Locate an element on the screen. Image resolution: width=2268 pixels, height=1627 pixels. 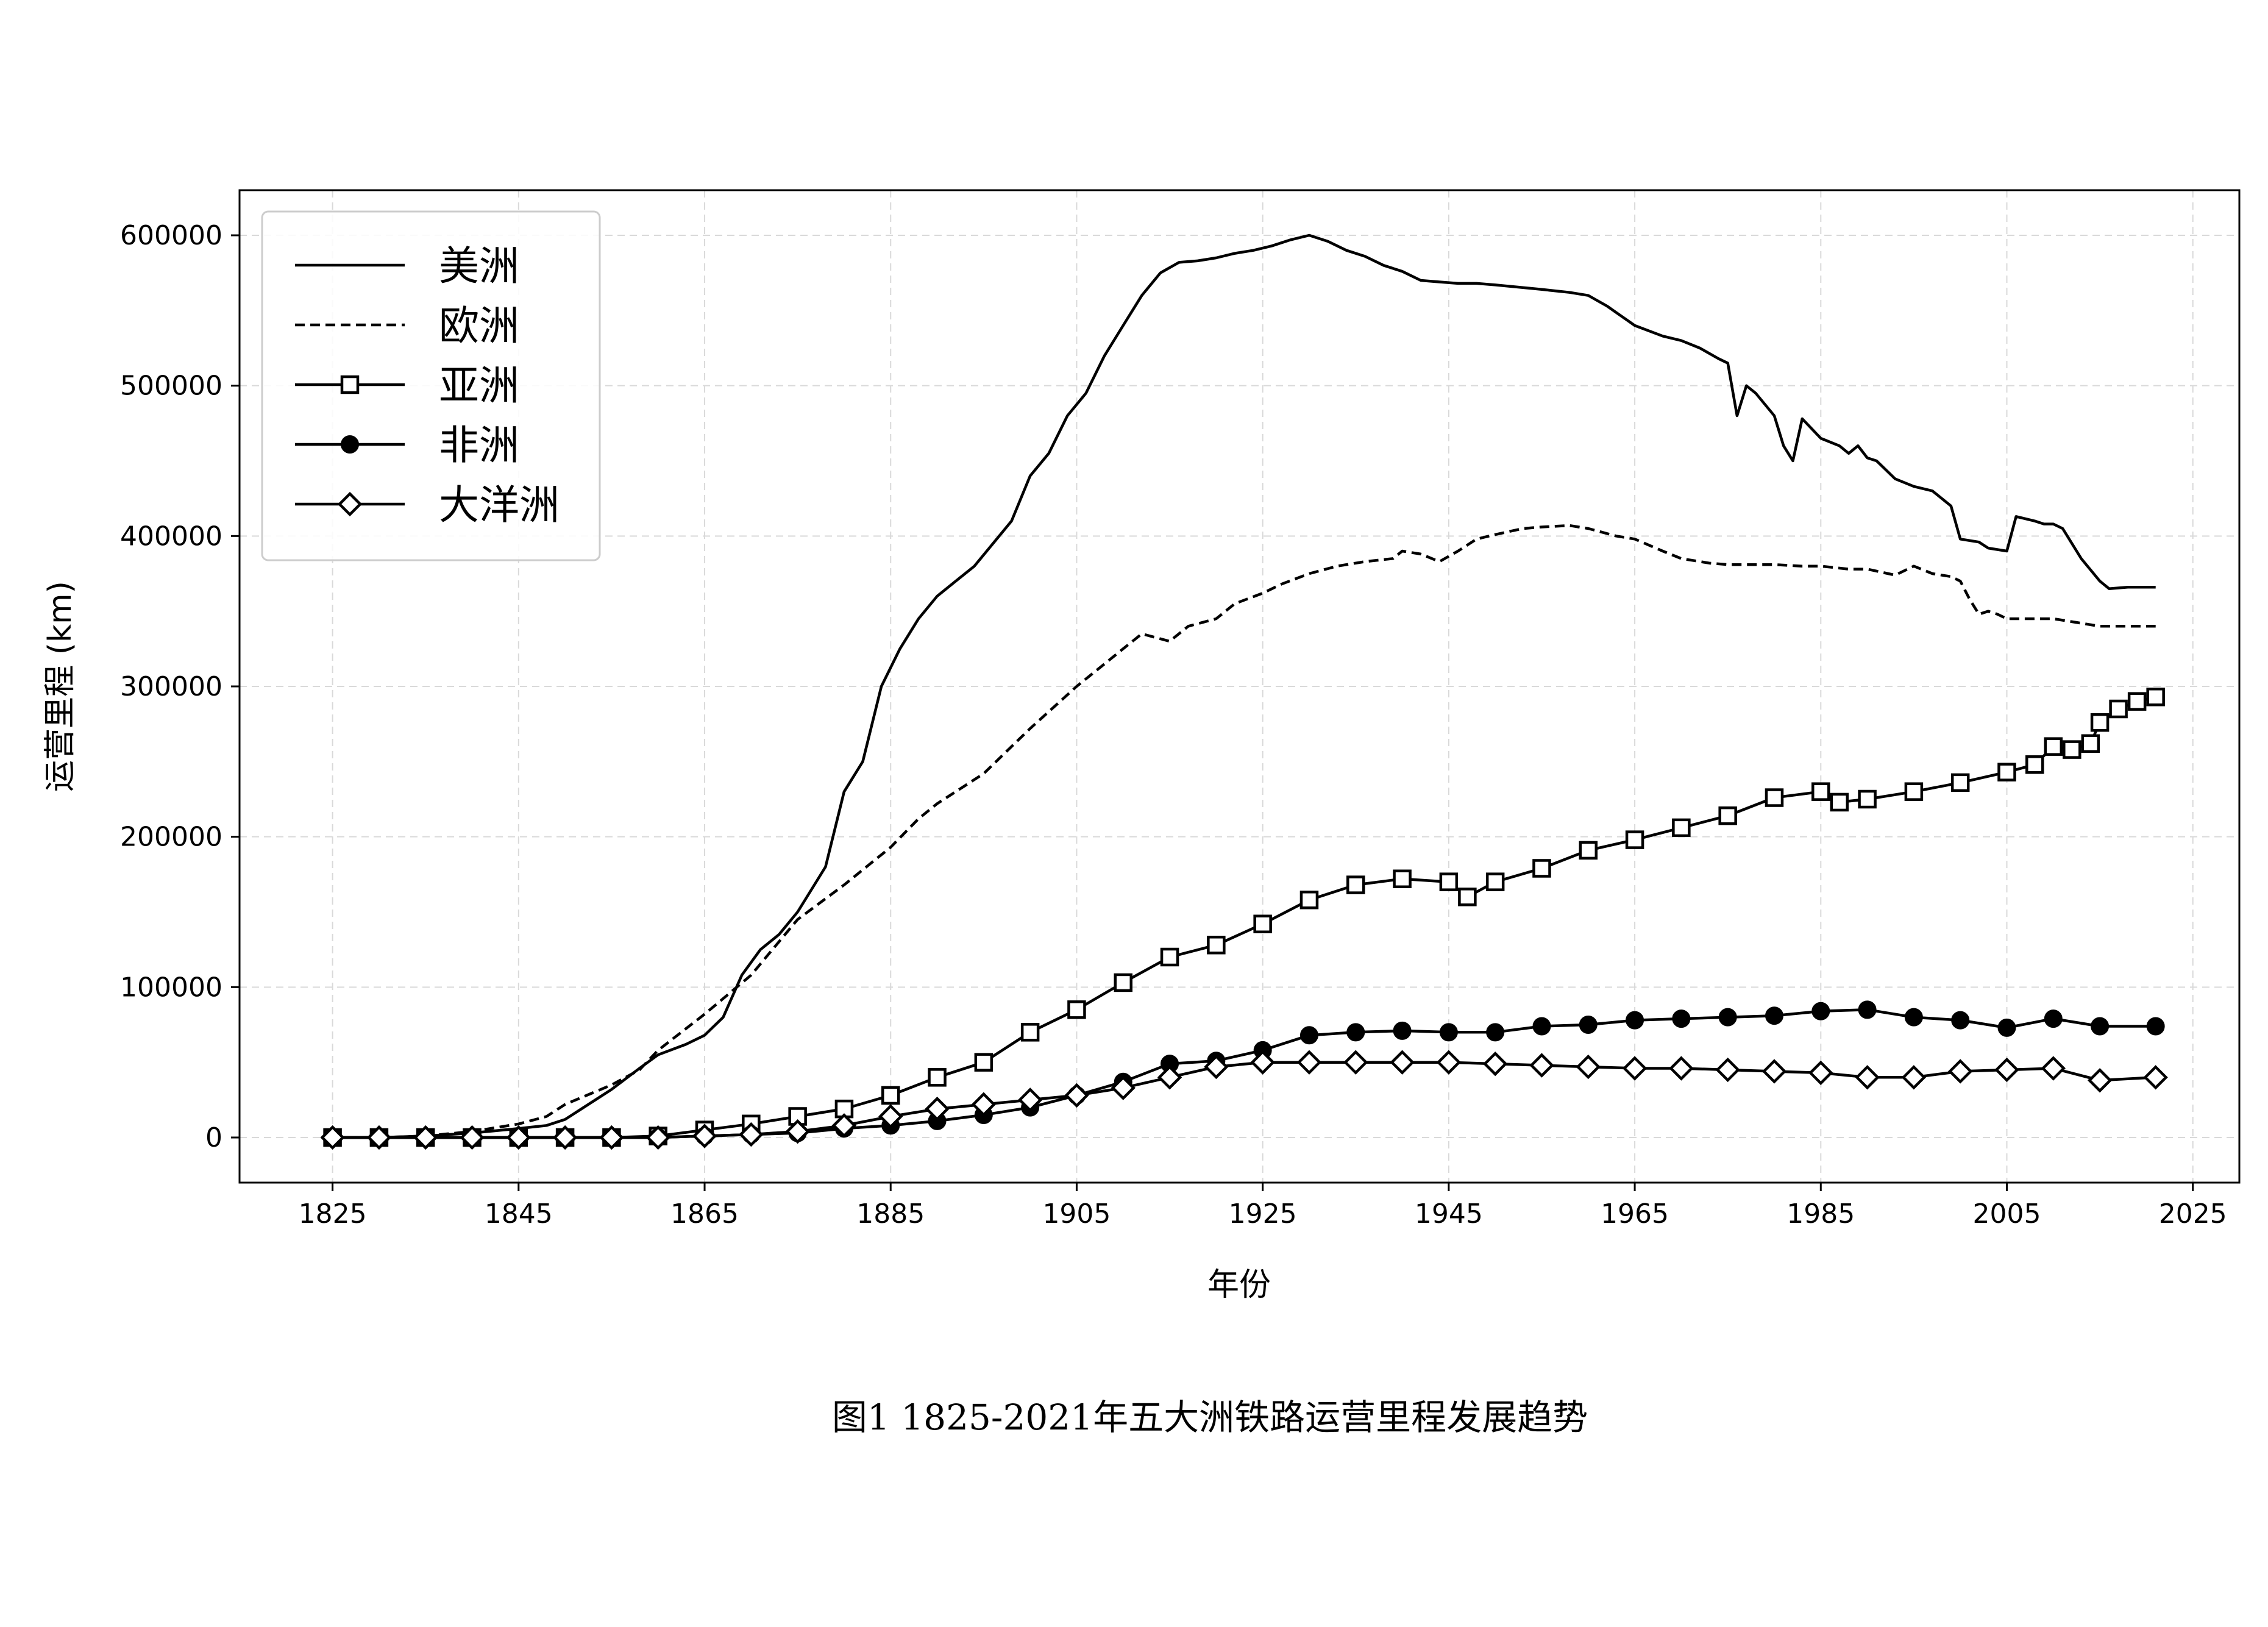
y-tick-label: 400000 is located at coordinates (171, 537).